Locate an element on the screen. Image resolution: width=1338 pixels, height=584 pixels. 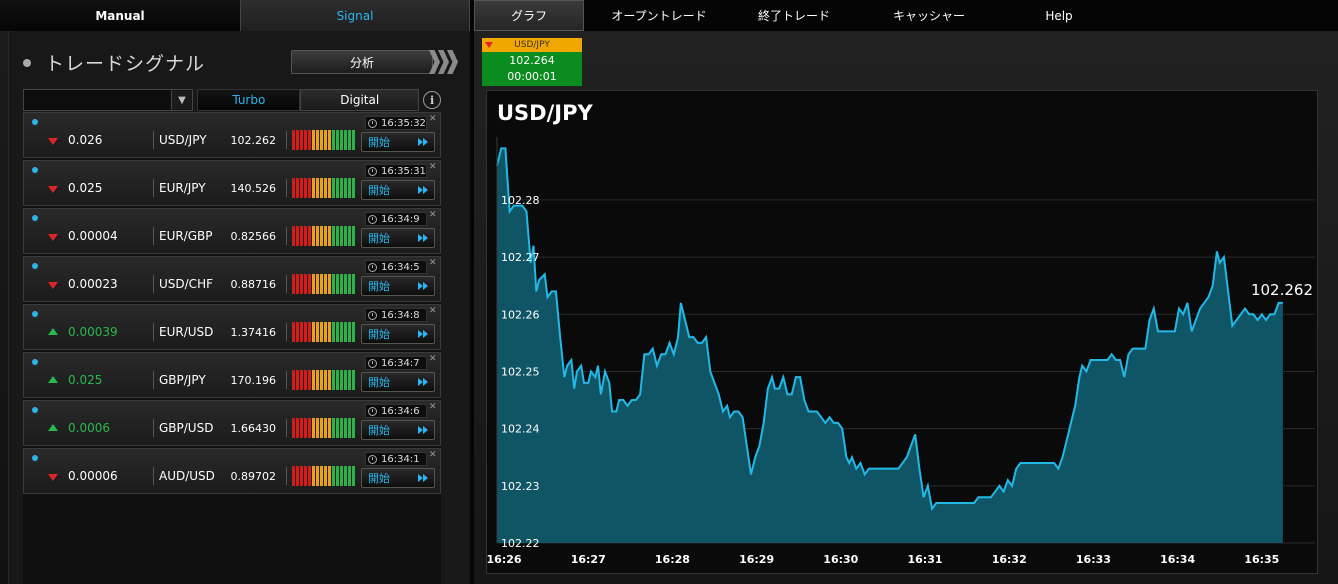
signal-pair: EUR/JPY is located at coordinates (182, 188).